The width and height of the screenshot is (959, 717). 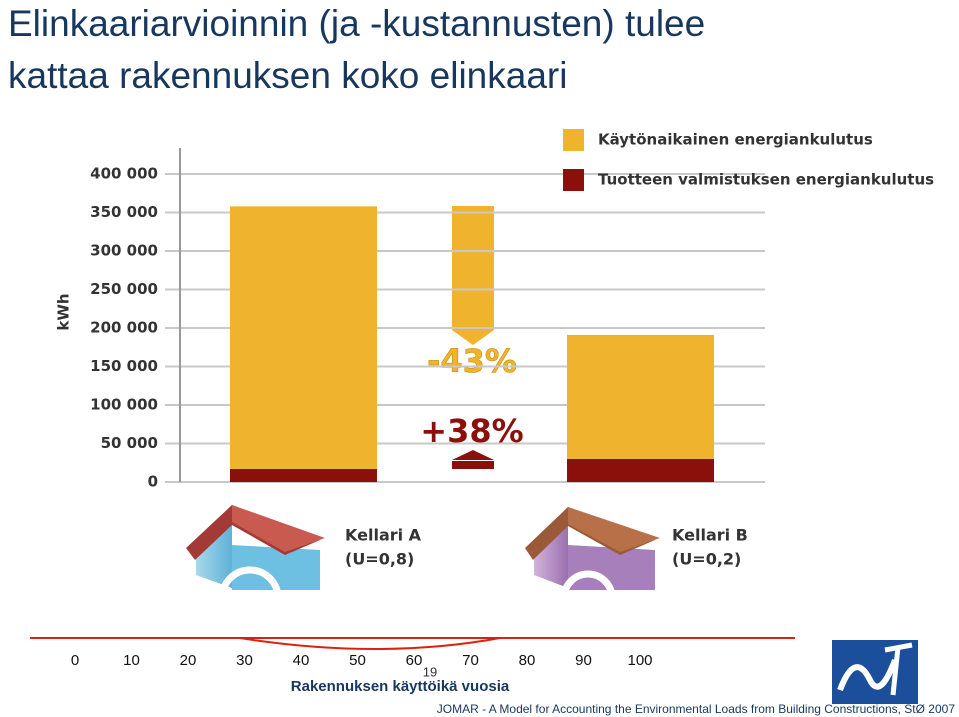 What do you see at coordinates (639, 660) in the screenshot?
I see `x-tick-label: 100` at bounding box center [639, 660].